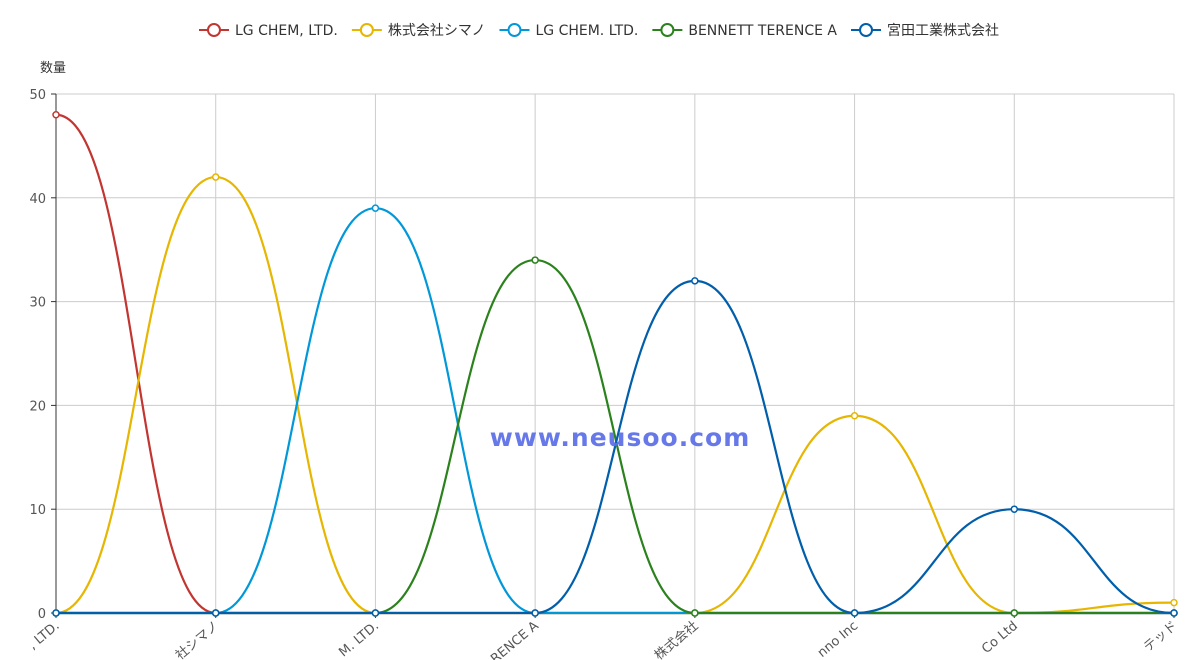  I want to click on legend-item: 株式会社シマノ, so click(418, 31).